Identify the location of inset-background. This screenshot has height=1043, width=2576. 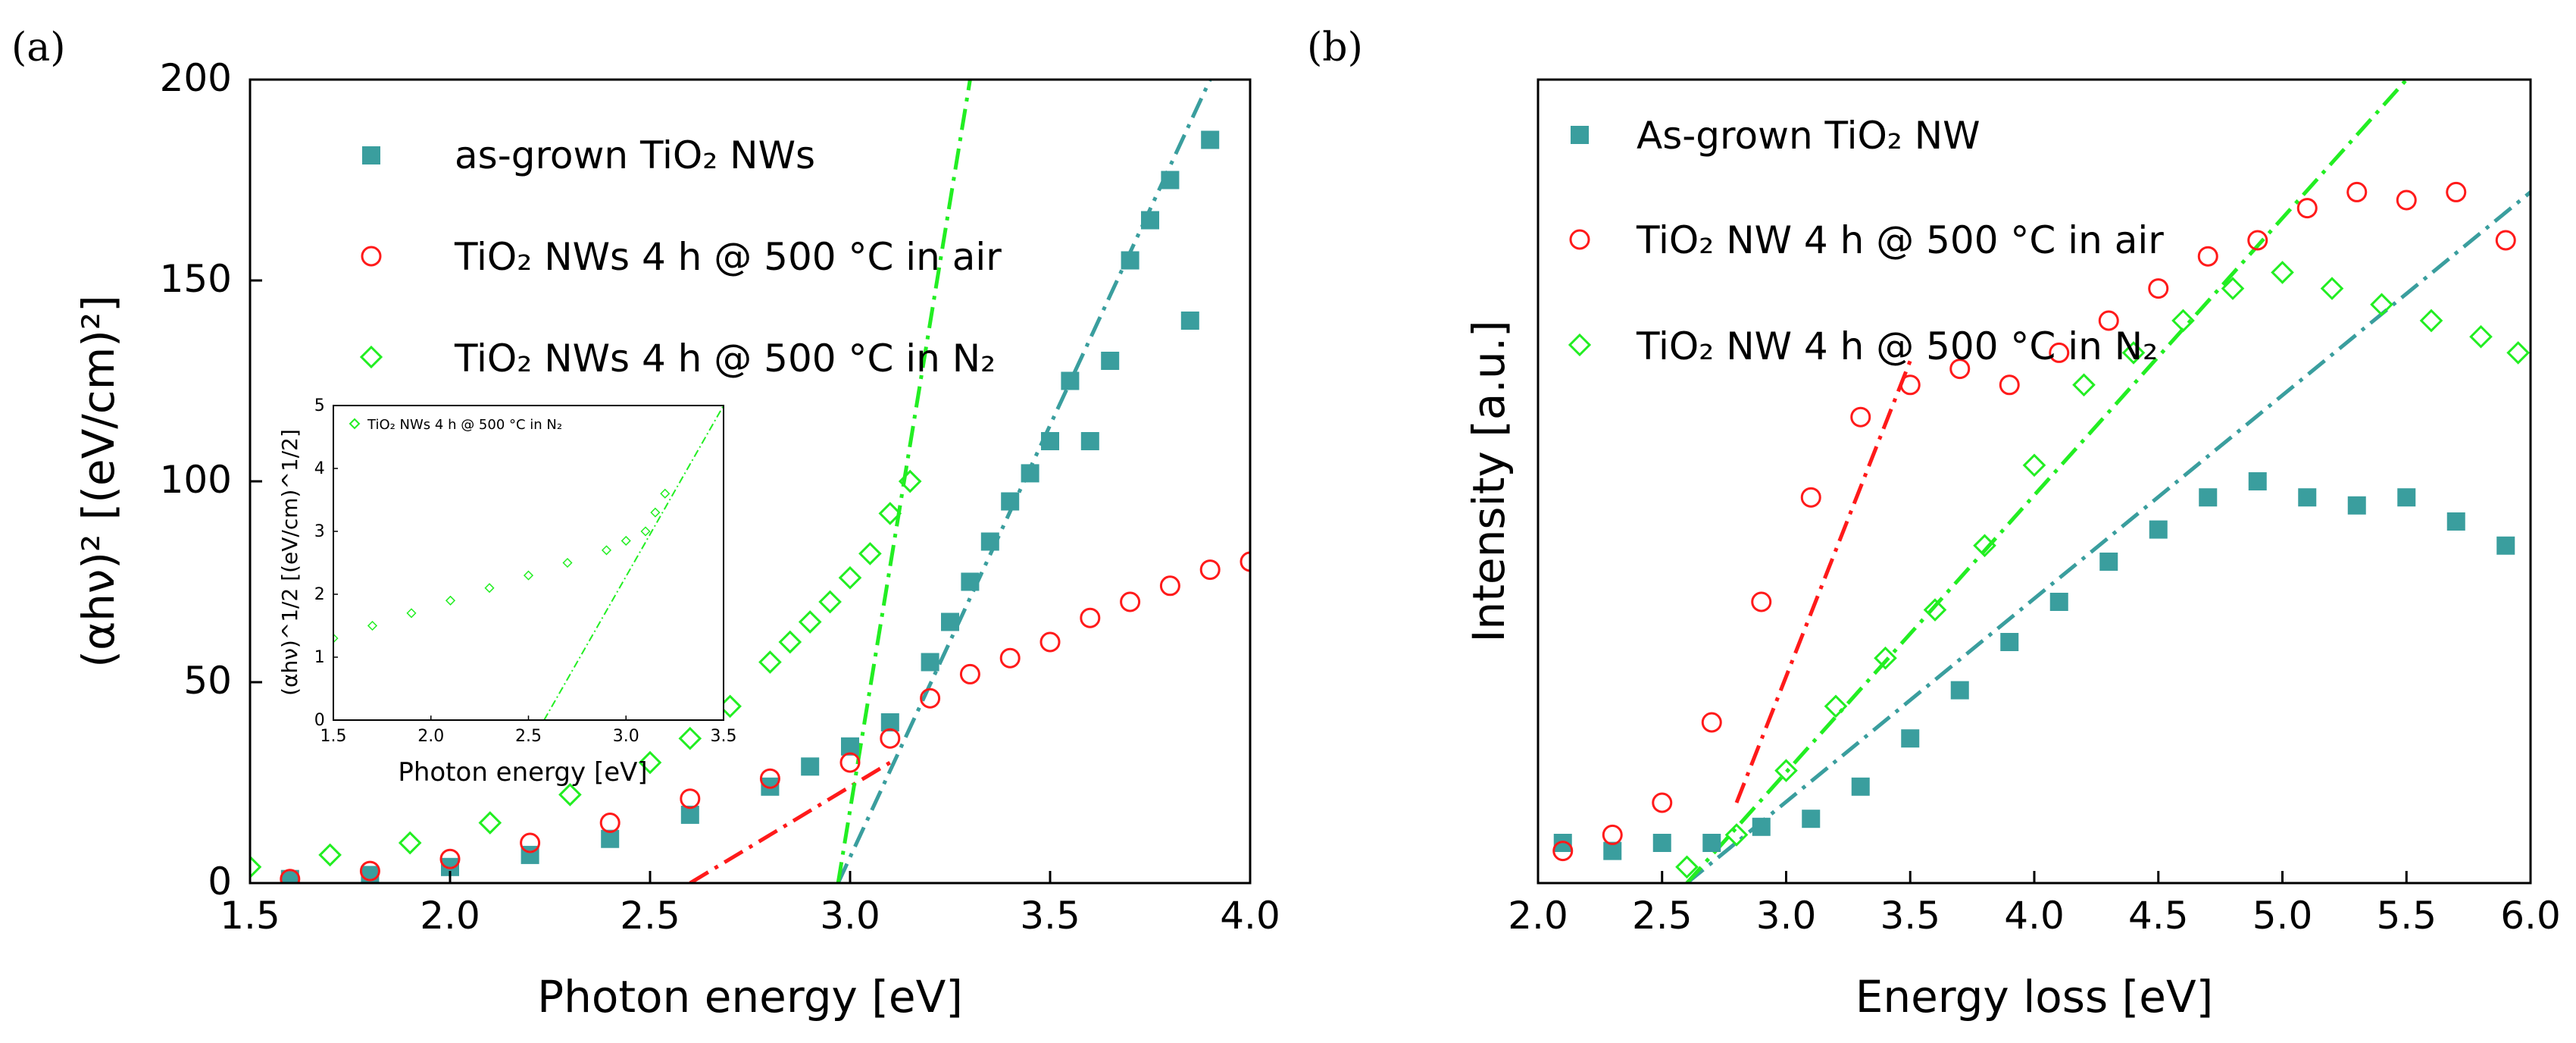
(529, 563).